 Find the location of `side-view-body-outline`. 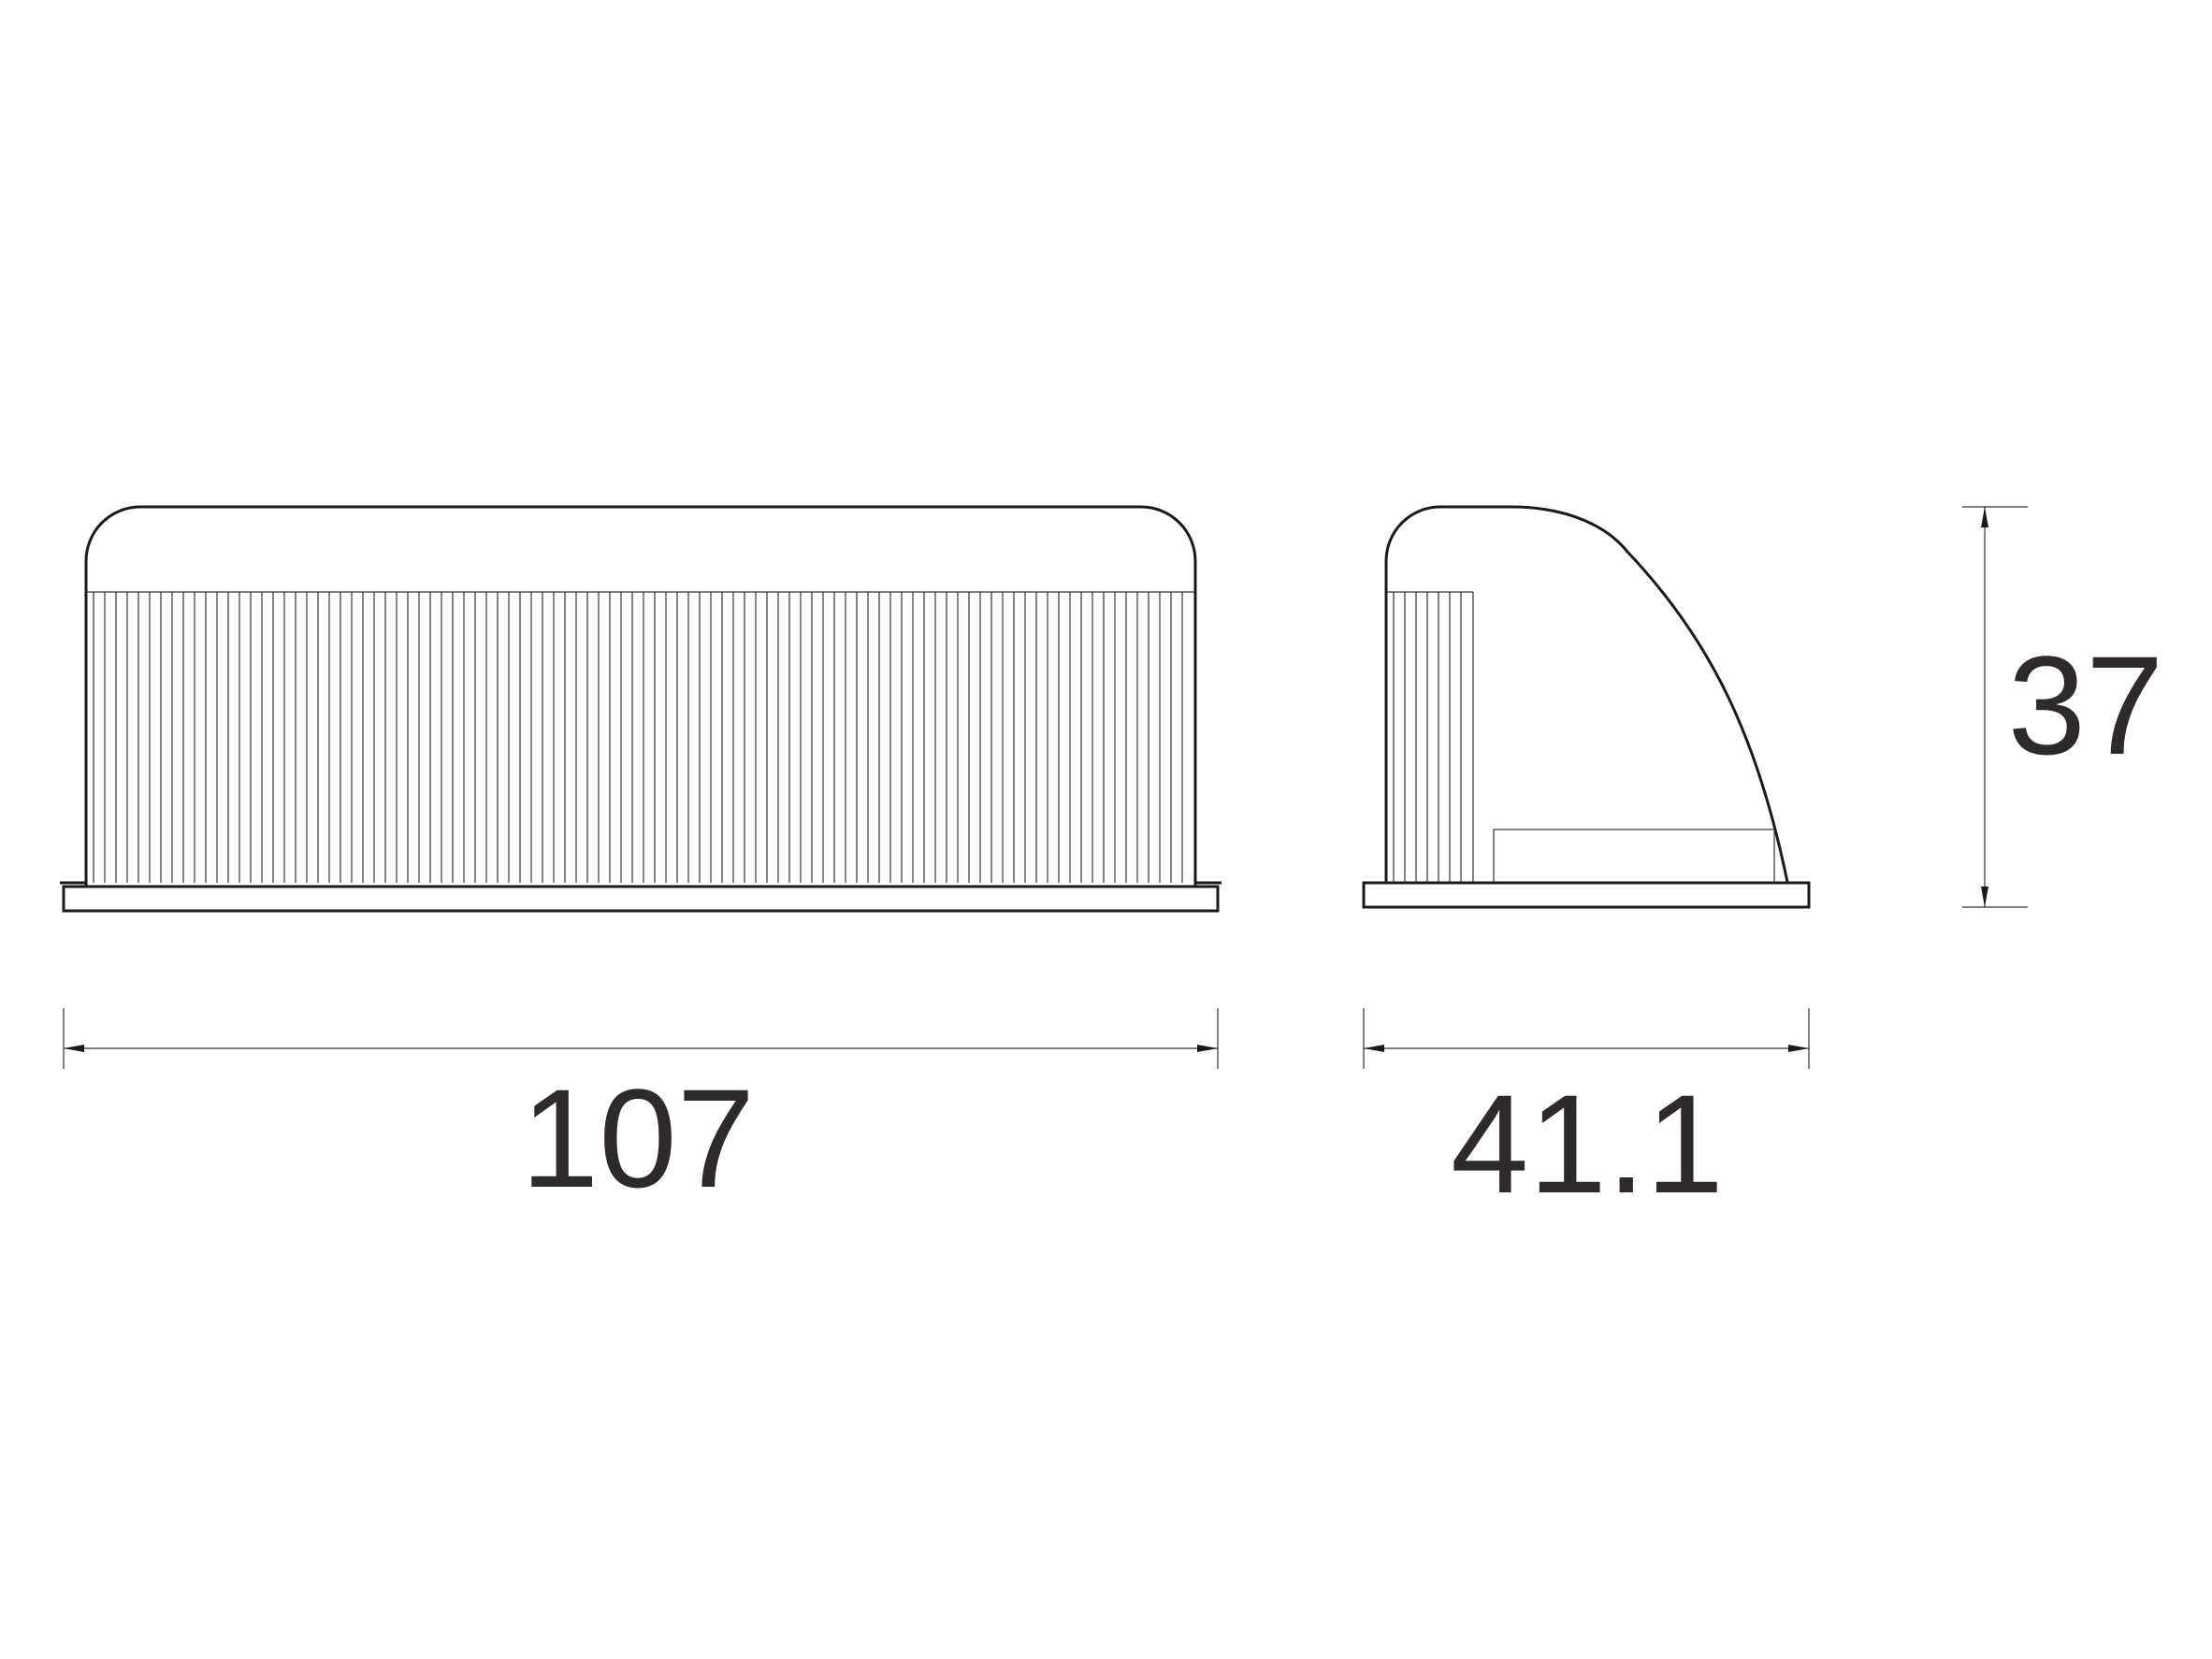

side-view-body-outline is located at coordinates (1587, 696).